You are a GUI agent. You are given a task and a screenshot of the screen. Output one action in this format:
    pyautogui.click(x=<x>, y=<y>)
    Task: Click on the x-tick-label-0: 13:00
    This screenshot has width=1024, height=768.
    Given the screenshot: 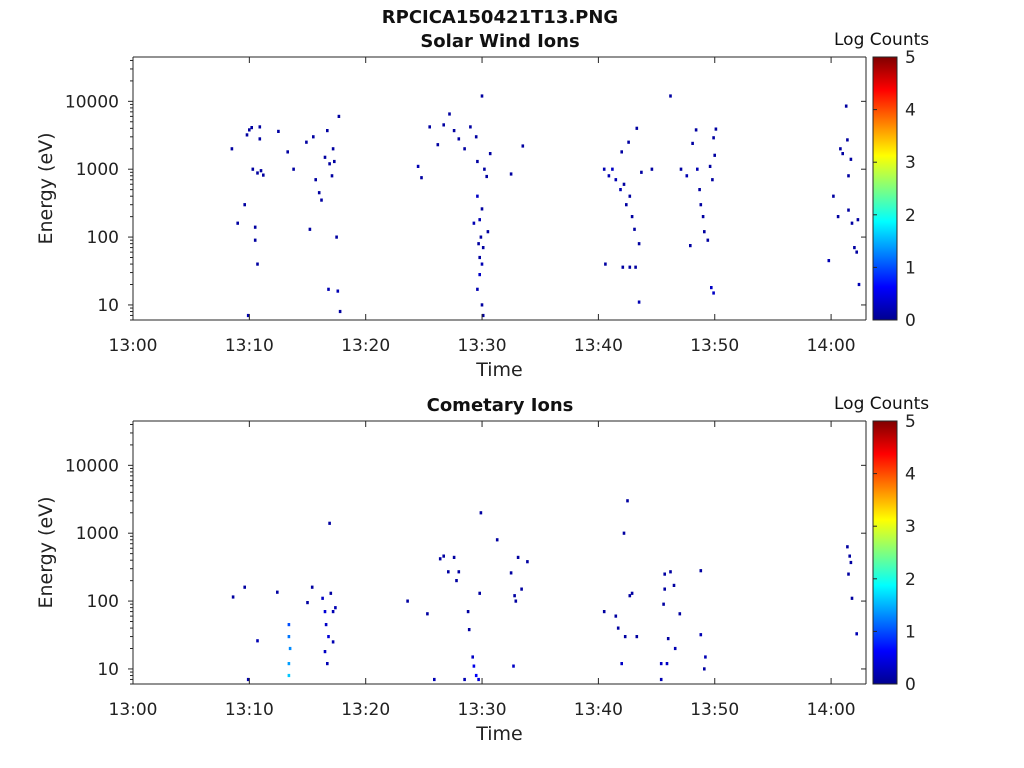 What is the action you would take?
    pyautogui.click(x=133, y=346)
    